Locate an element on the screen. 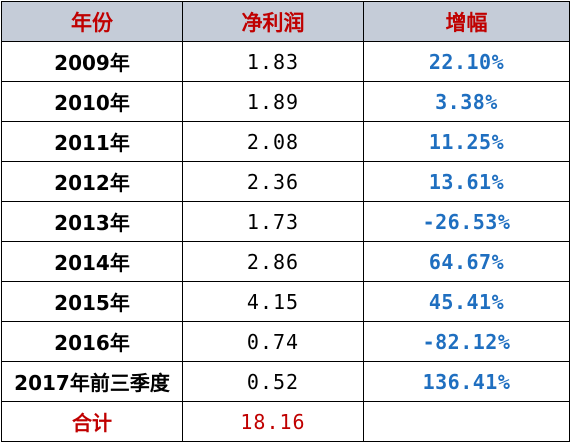  profit-cell: 0.52 is located at coordinates (273, 381).